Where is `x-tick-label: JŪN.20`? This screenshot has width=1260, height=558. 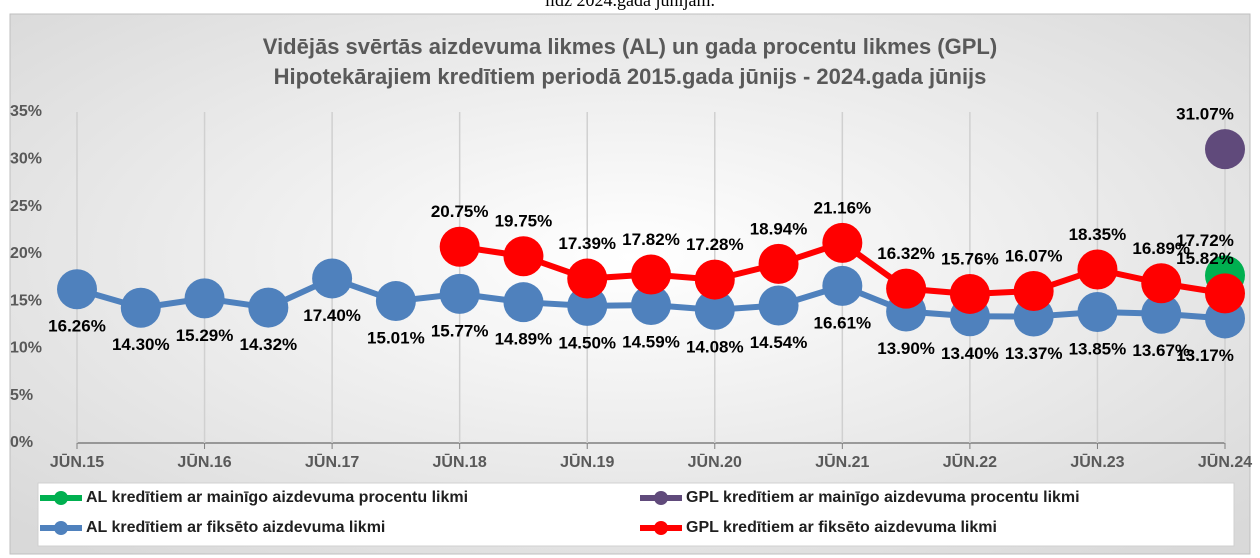 x-tick-label: JŪN.20 is located at coordinates (715, 461).